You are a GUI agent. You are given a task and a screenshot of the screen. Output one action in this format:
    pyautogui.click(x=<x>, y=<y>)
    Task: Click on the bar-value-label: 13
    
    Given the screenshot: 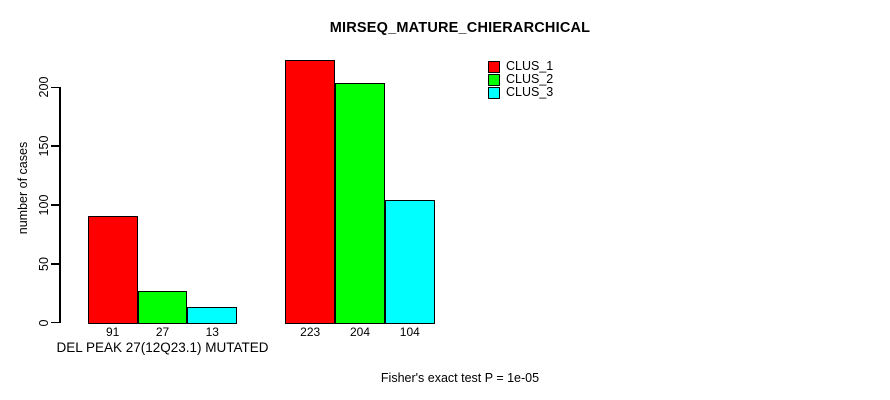 What is the action you would take?
    pyautogui.click(x=212, y=332)
    